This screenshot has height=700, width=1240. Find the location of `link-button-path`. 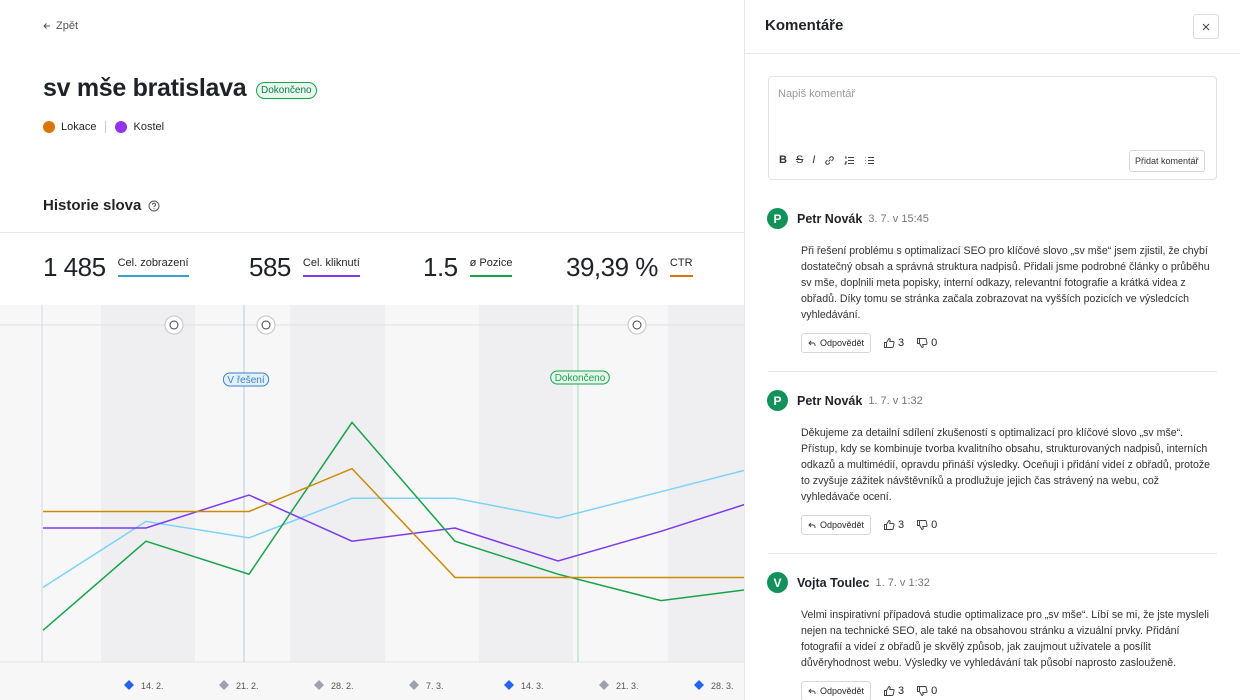

link-button-path is located at coordinates (830, 160).